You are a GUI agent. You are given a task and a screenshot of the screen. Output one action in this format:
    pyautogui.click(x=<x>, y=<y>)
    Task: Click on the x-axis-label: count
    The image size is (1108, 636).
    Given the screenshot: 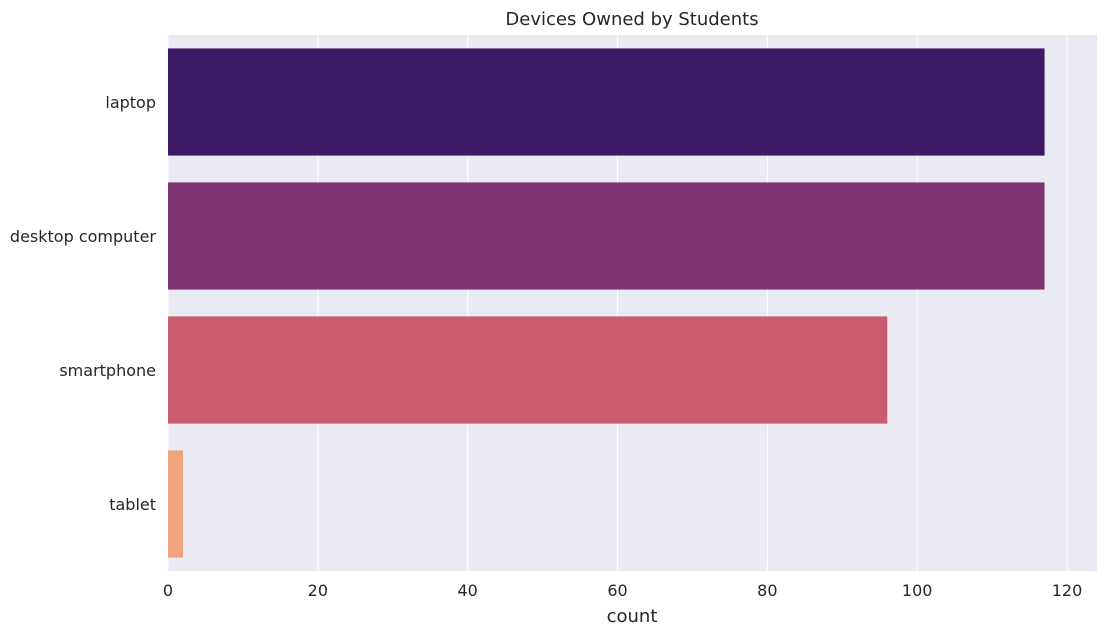 What is the action you would take?
    pyautogui.click(x=632, y=616)
    